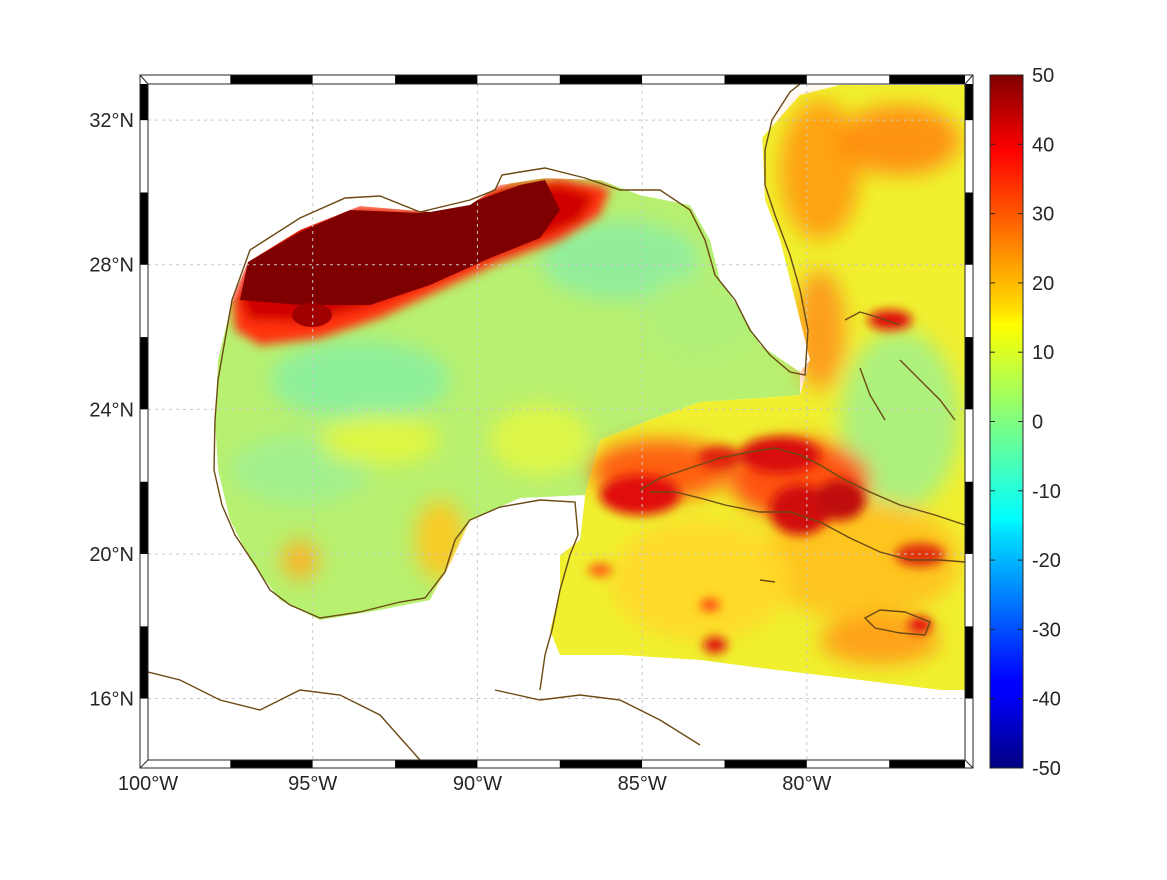 This screenshot has height=880, width=1167. I want to click on lat-tick-label: 24°N, so click(111, 410).